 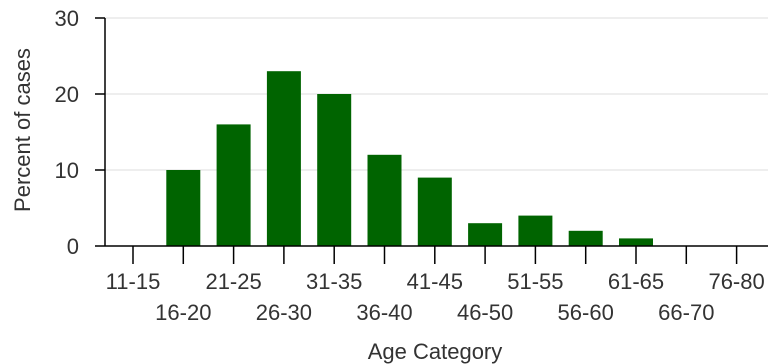 What do you see at coordinates (686, 312) in the screenshot?
I see `x-tick-label: 66-70` at bounding box center [686, 312].